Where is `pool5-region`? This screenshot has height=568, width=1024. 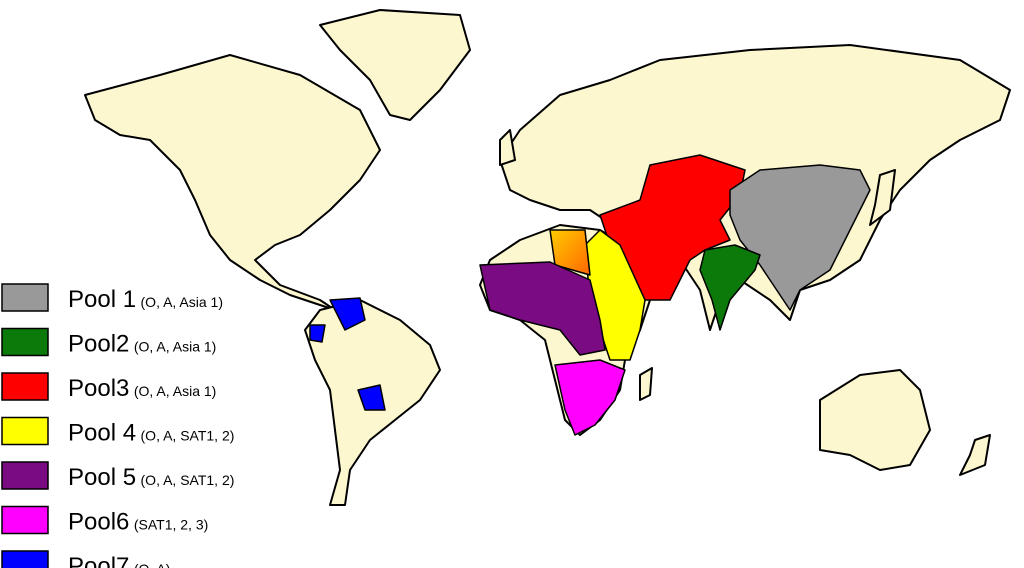
pool5-region is located at coordinates (542, 308).